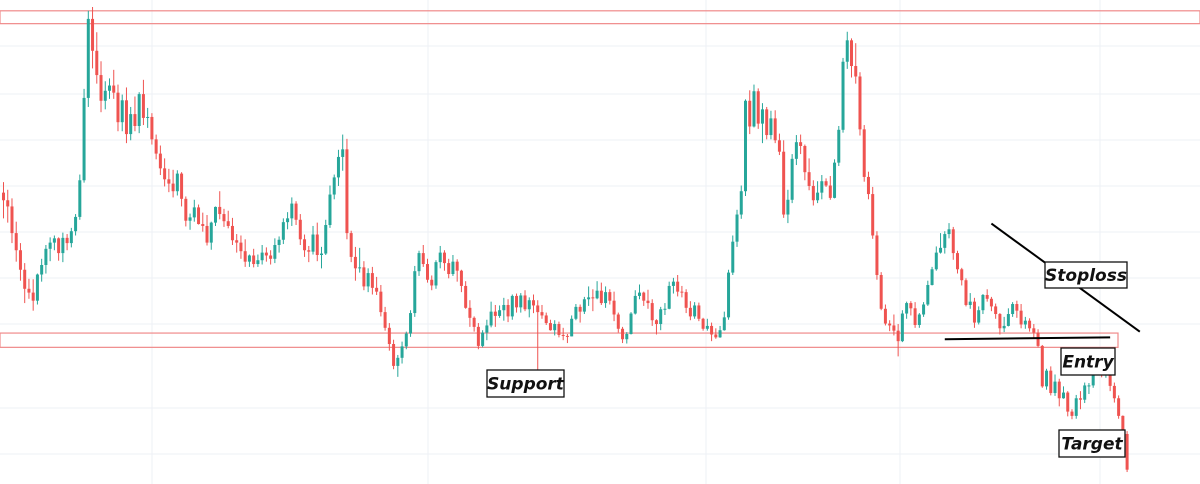 Image resolution: width=1200 pixels, height=484 pixels. I want to click on base-trendline, so click(1027, 338).